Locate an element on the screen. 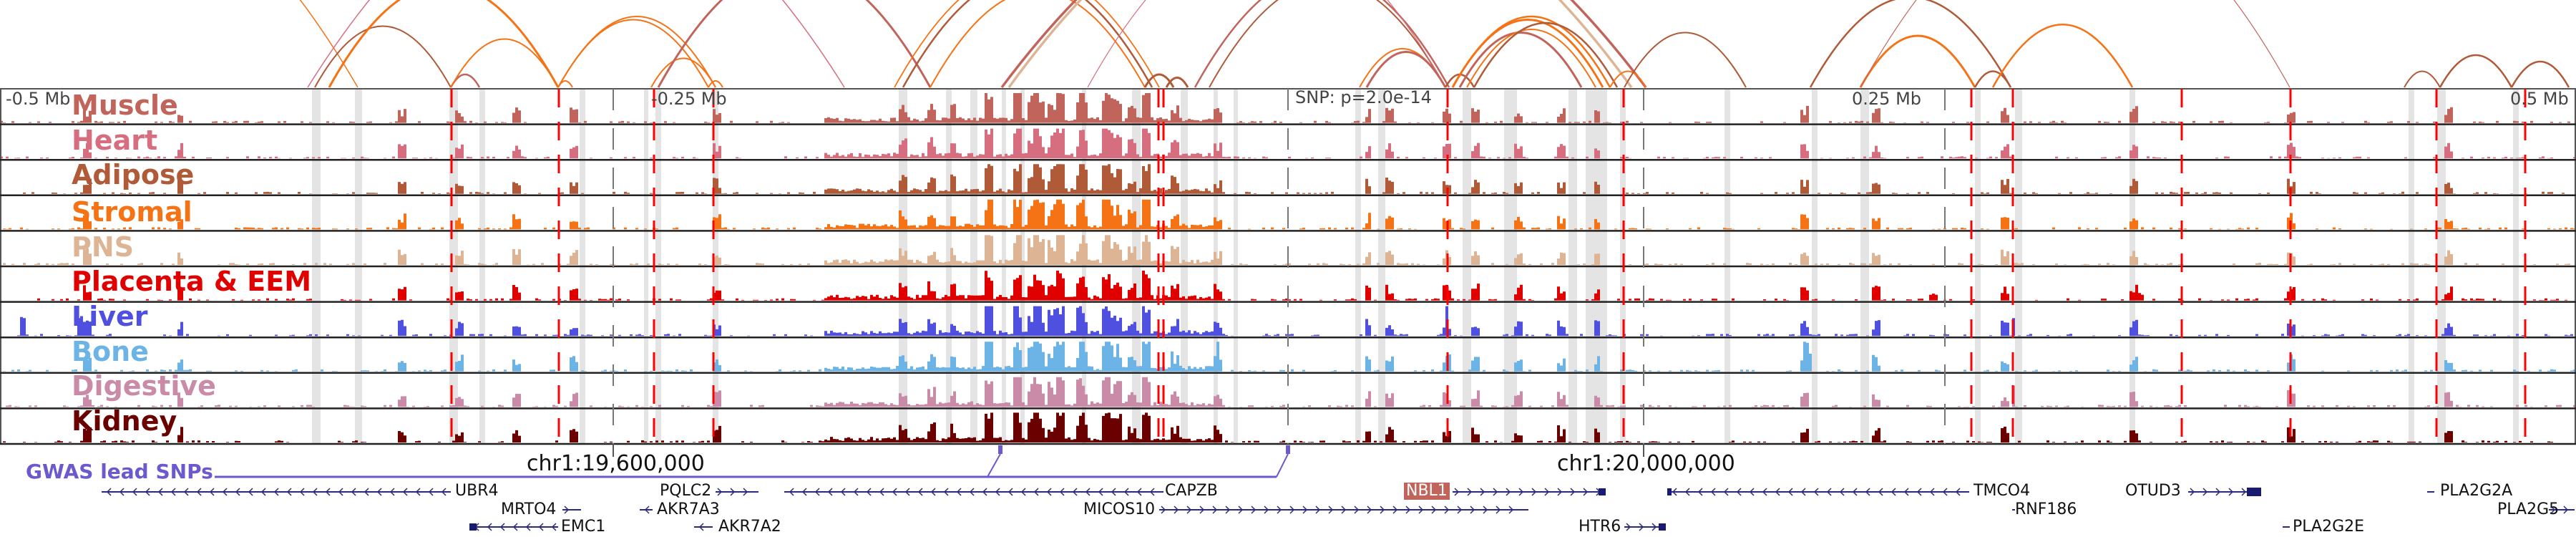 This screenshot has height=537, width=2576. gene-label-mrto4: MRTO4 is located at coordinates (529, 509).